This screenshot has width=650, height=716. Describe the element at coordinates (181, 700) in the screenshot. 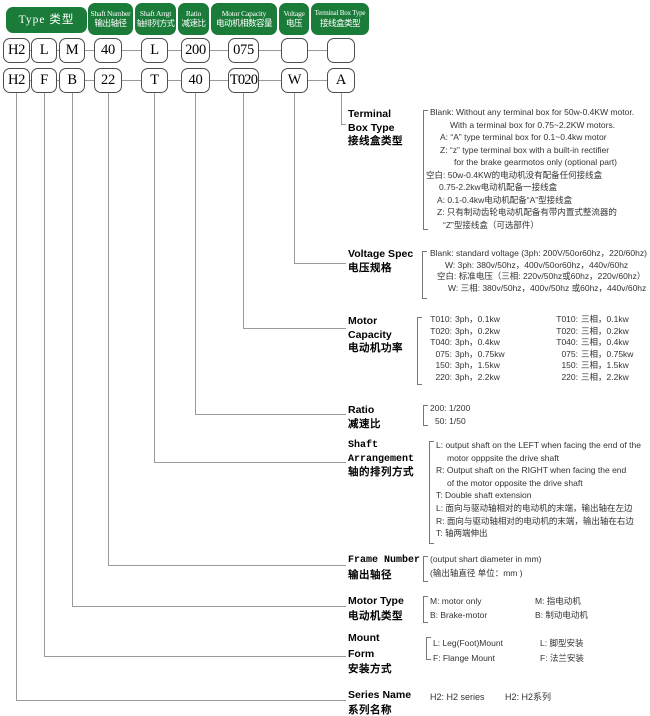

I see `leader-series-h` at that location.